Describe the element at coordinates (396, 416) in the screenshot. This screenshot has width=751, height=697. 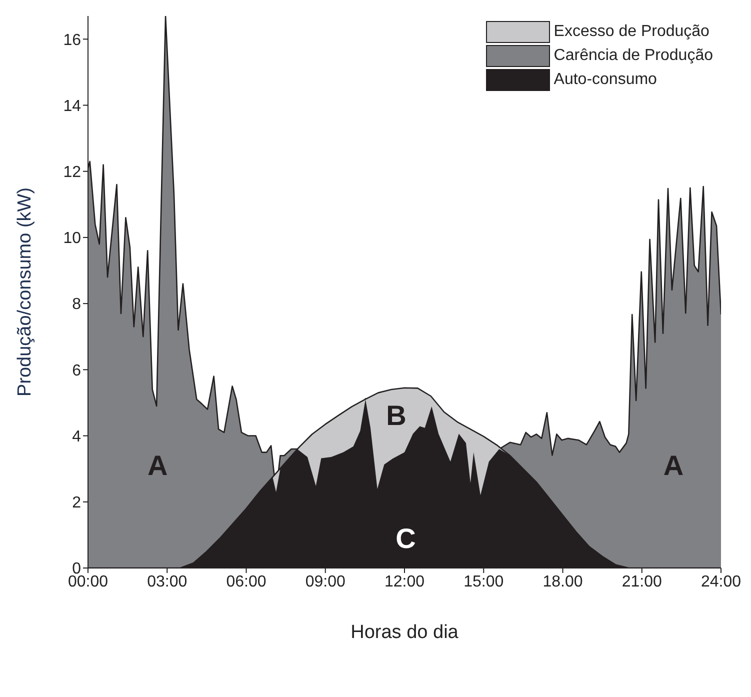
I see `annotation: B` at that location.